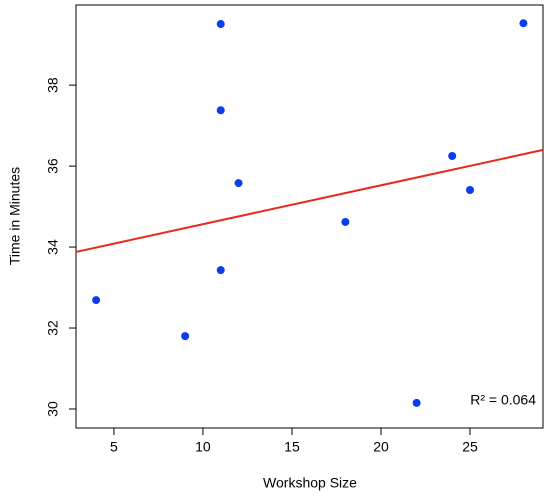  Describe the element at coordinates (53, 328) in the screenshot. I see `y-tick-label: 32` at that location.